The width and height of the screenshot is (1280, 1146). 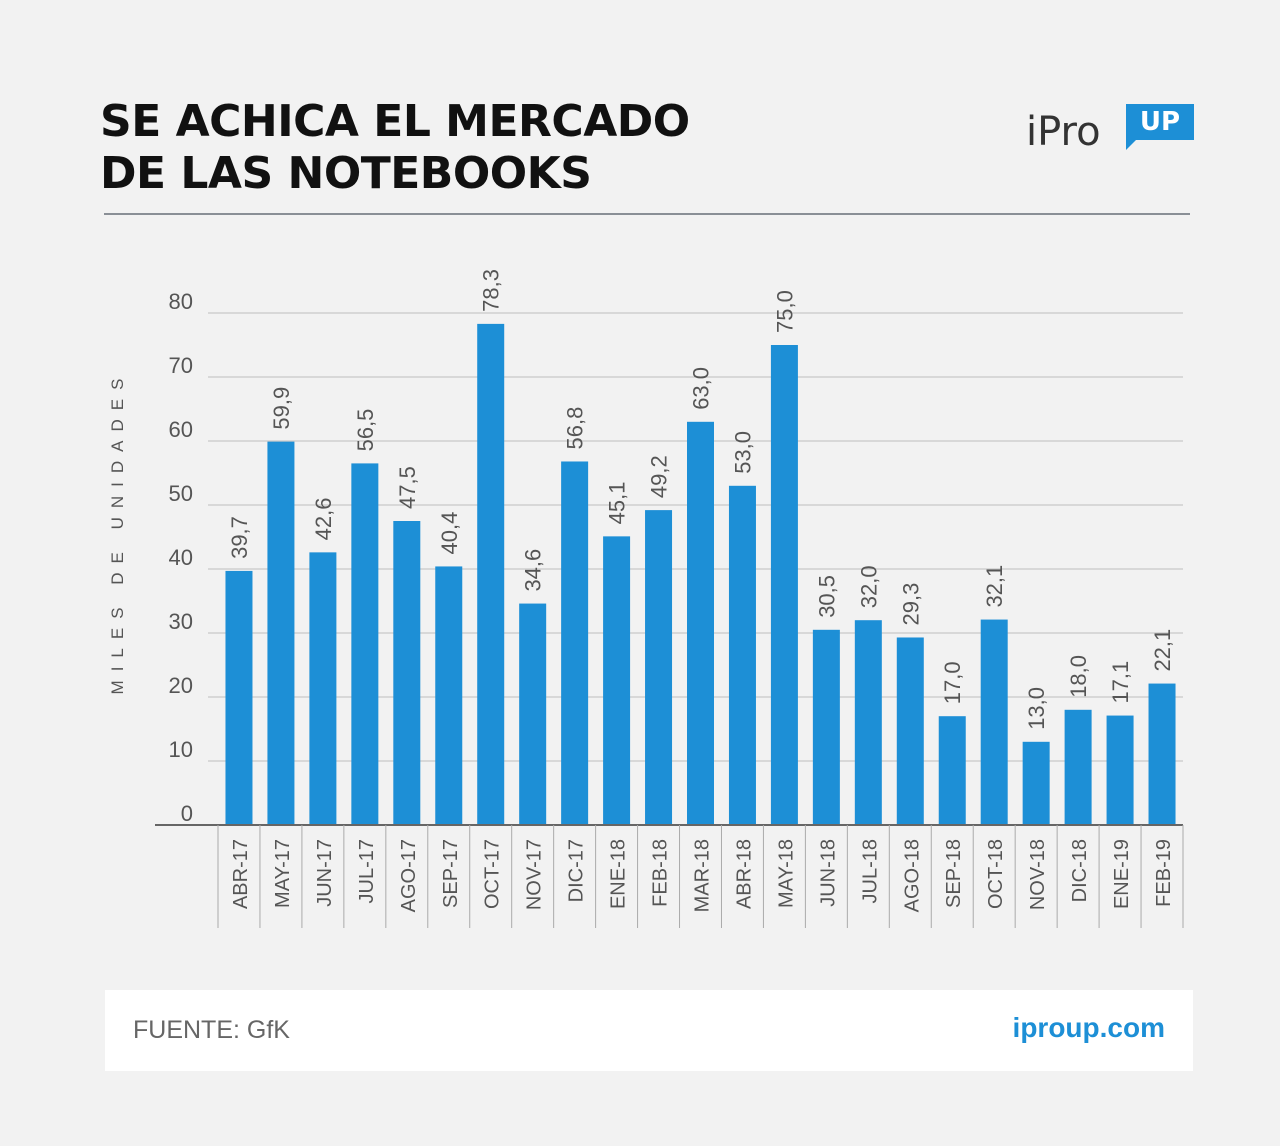 I want to click on data-label: 32,0, so click(x=868, y=586).